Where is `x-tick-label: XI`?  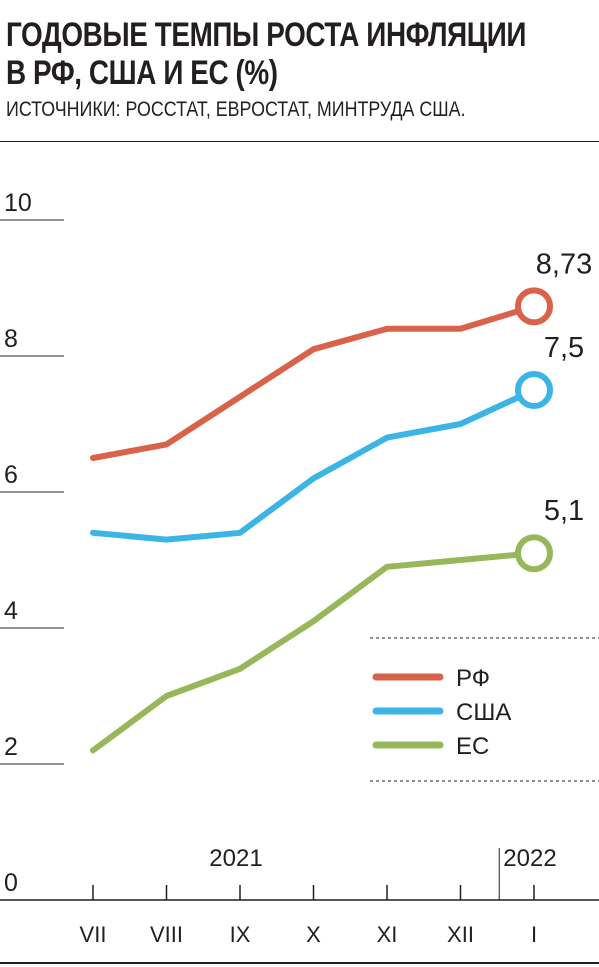 x-tick-label: XI is located at coordinates (387, 934).